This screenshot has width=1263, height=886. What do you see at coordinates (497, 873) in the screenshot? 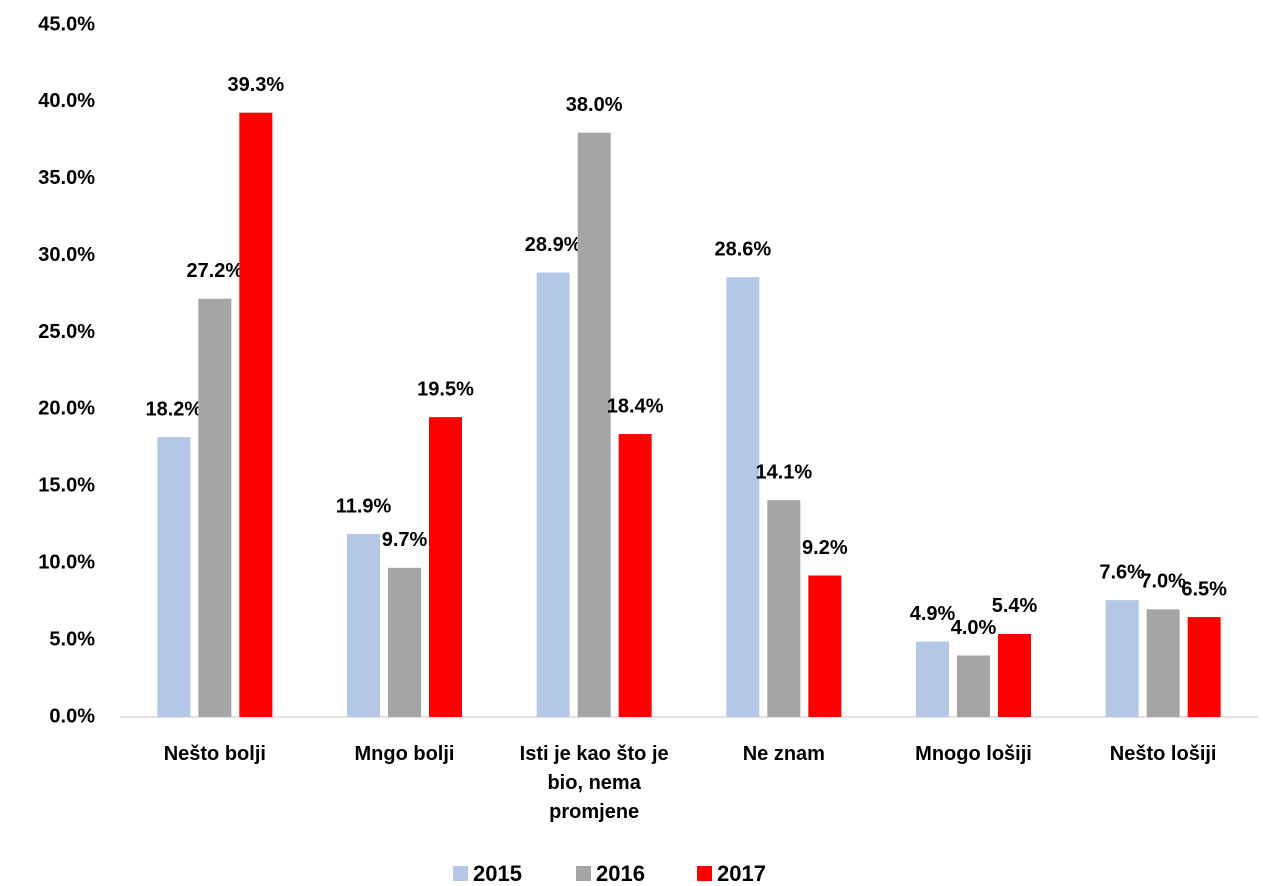
I see `legend-label: 2015` at bounding box center [497, 873].